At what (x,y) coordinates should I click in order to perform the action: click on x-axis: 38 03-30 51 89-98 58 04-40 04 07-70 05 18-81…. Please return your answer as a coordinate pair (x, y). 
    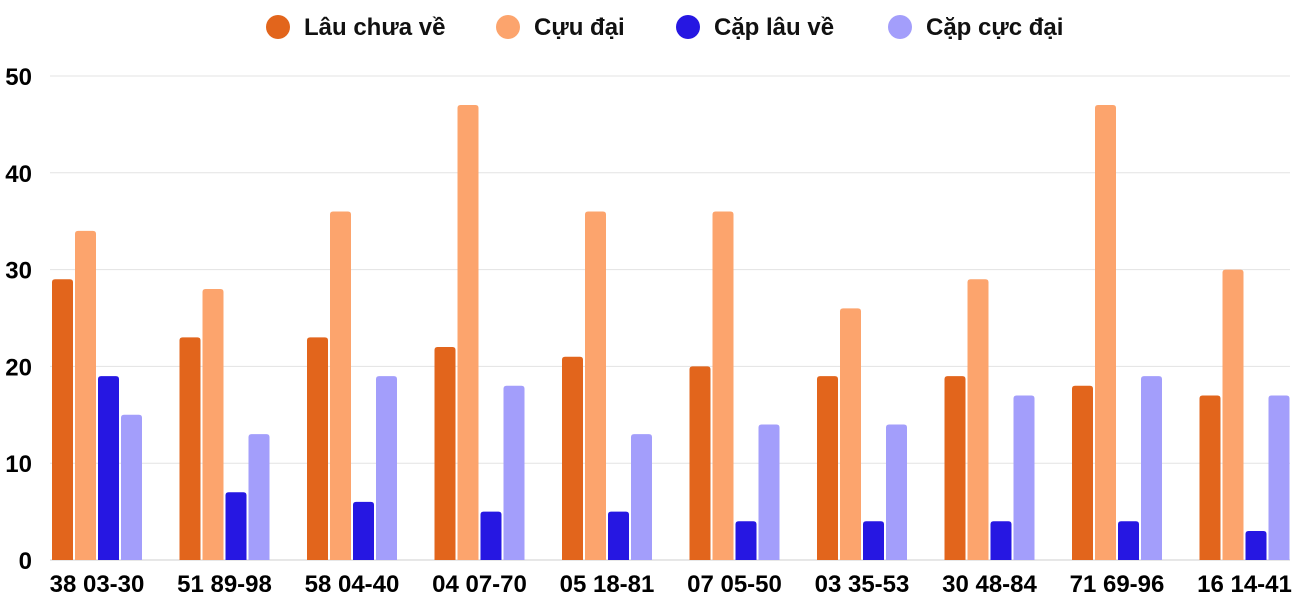
    Looking at the image, I should click on (671, 584).